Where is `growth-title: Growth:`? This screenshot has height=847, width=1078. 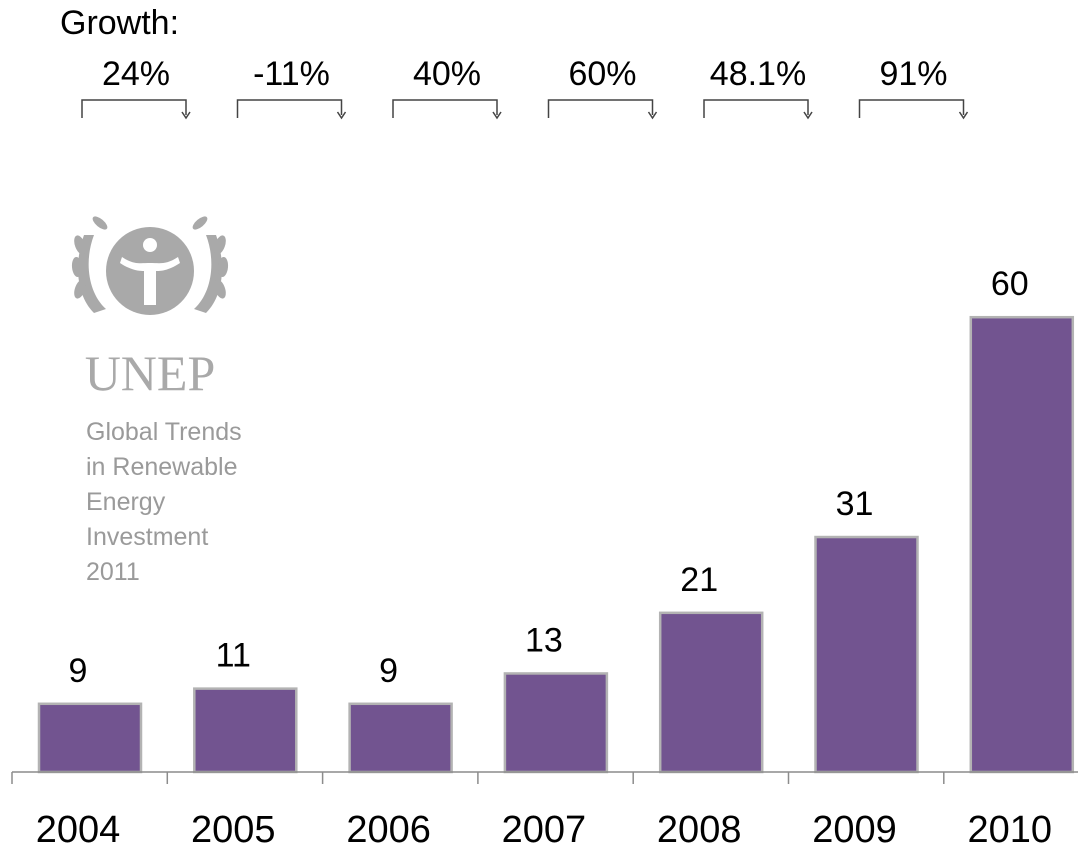 growth-title: Growth: is located at coordinates (120, 23).